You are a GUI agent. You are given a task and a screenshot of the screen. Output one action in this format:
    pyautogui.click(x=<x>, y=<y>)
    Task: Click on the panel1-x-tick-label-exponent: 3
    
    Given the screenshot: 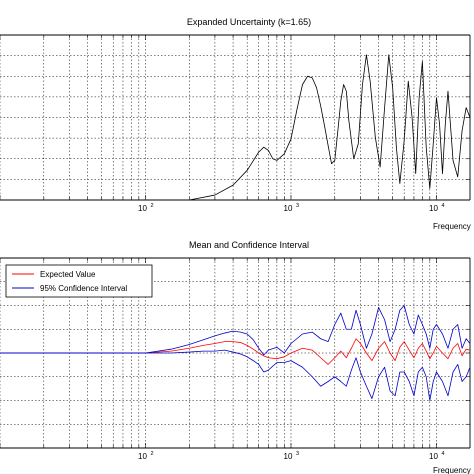 What is the action you would take?
    pyautogui.click(x=297, y=454)
    